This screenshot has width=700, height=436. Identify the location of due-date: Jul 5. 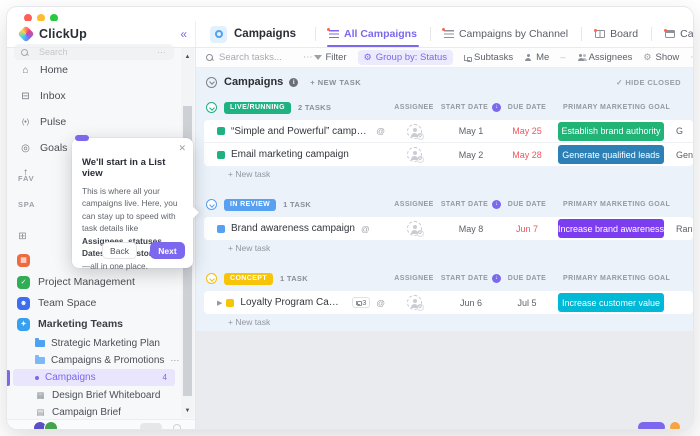
(527, 302).